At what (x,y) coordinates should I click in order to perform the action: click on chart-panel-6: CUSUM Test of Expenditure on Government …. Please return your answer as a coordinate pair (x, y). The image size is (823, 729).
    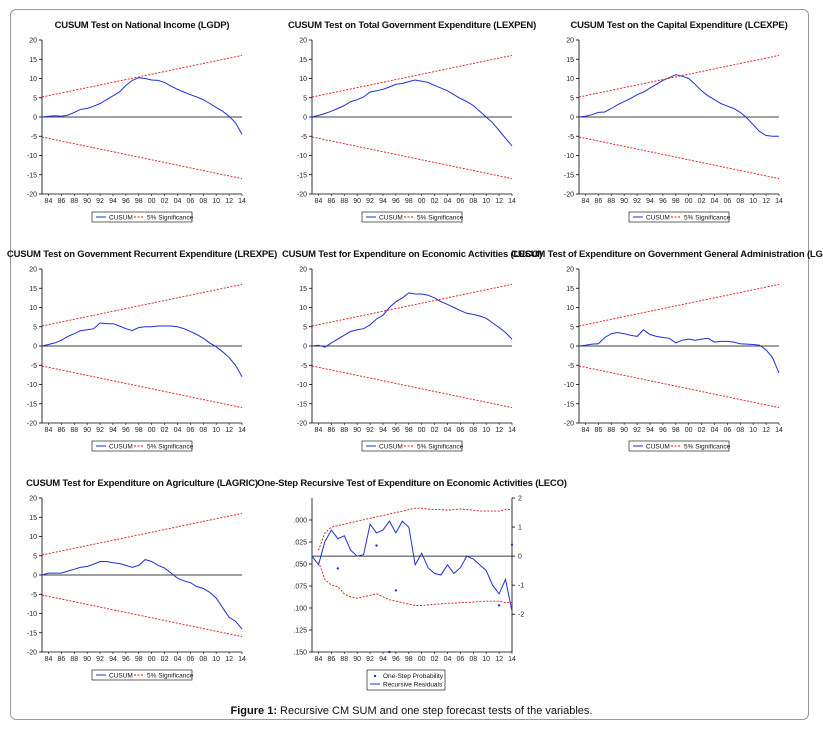
    Looking at the image, I should click on (667, 355).